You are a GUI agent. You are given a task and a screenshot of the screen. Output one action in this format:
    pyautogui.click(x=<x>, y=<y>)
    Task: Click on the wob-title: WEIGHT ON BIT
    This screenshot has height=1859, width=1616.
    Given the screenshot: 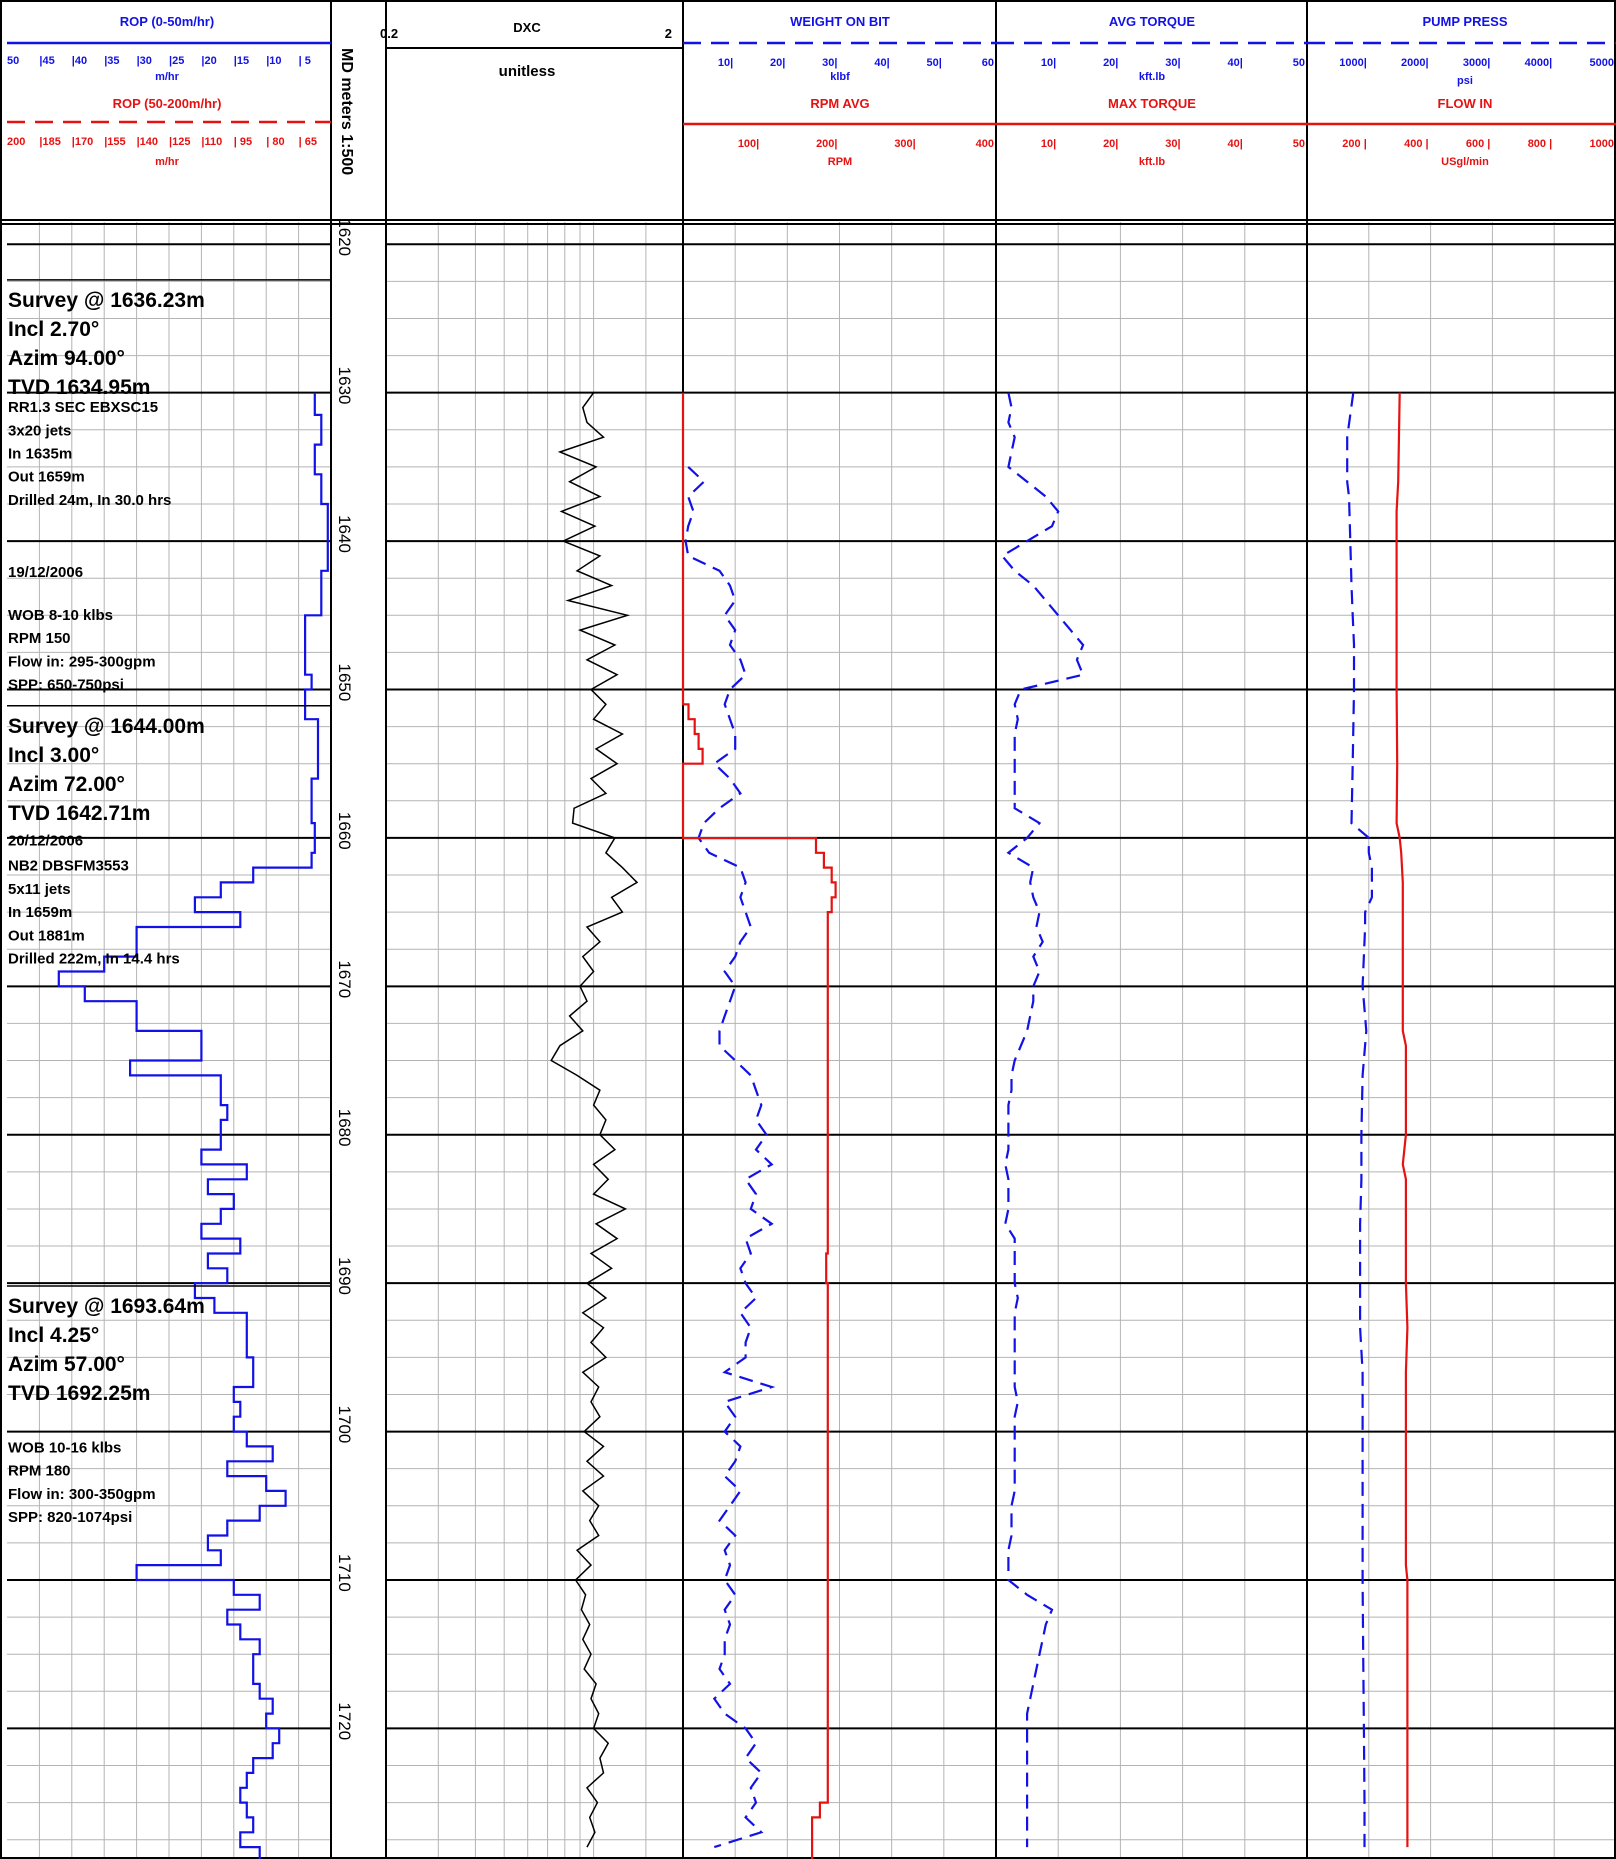 What is the action you would take?
    pyautogui.click(x=840, y=21)
    